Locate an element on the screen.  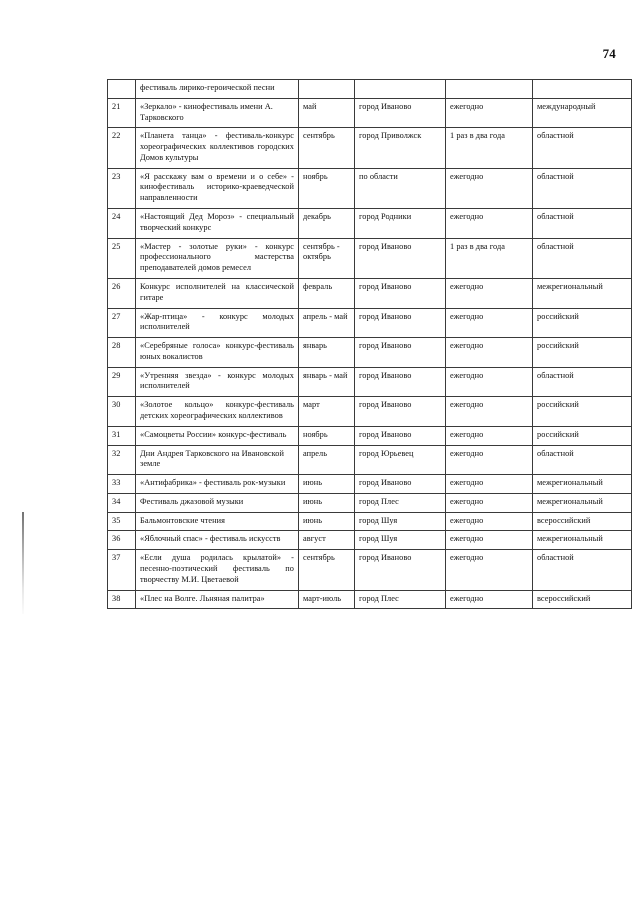
event-month-cell: апрель - май is located at coordinates (326, 323).